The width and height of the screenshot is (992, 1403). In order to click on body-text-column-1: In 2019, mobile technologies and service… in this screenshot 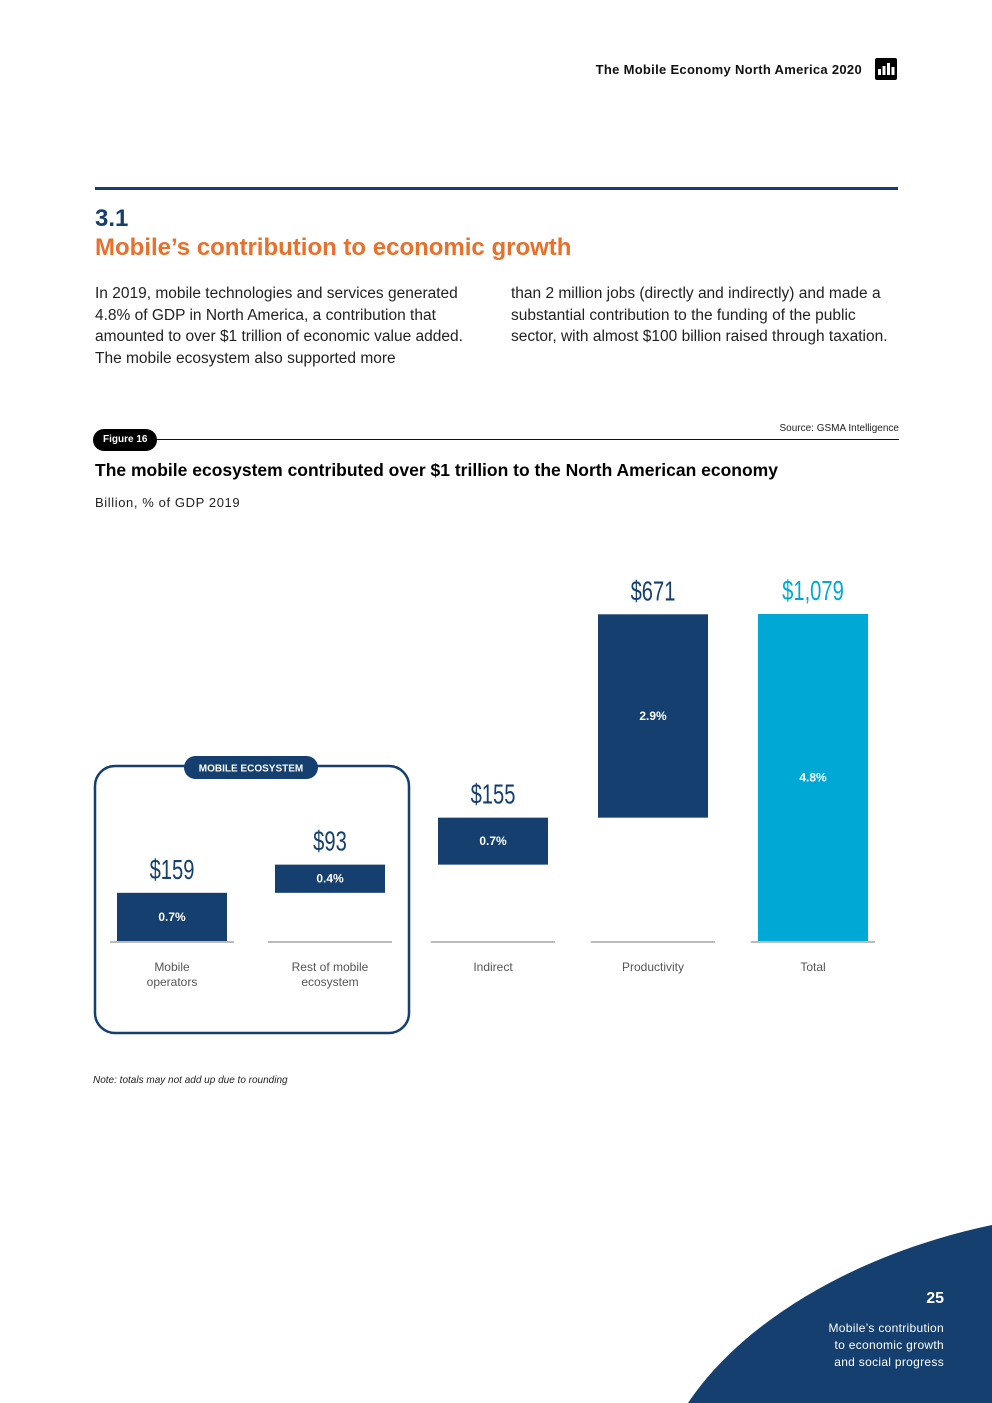, I will do `click(279, 326)`.